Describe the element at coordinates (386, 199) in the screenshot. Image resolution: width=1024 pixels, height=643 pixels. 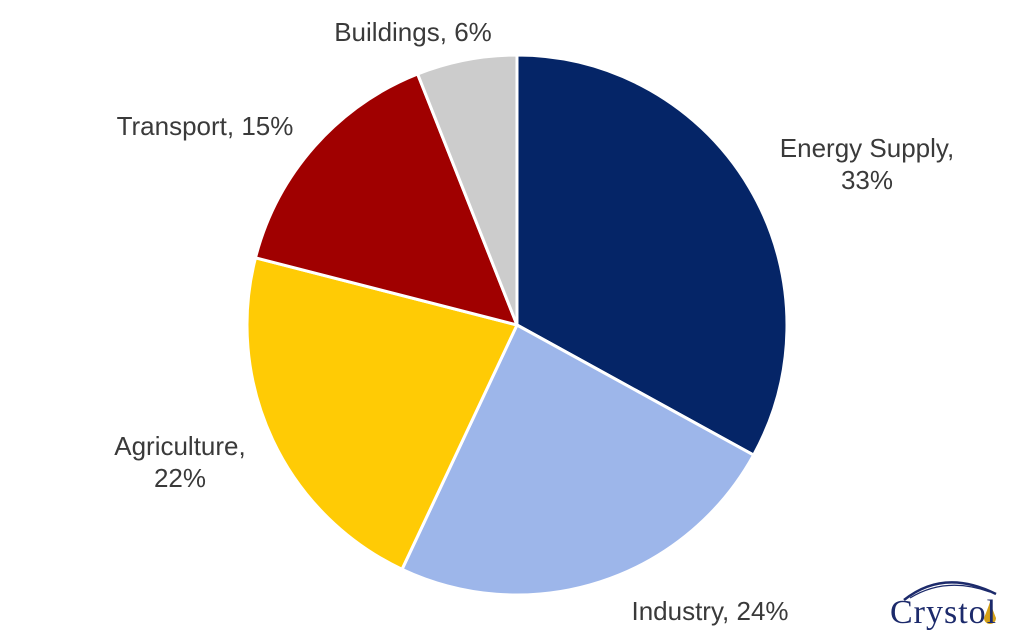
I see `pie-slice-transport` at that location.